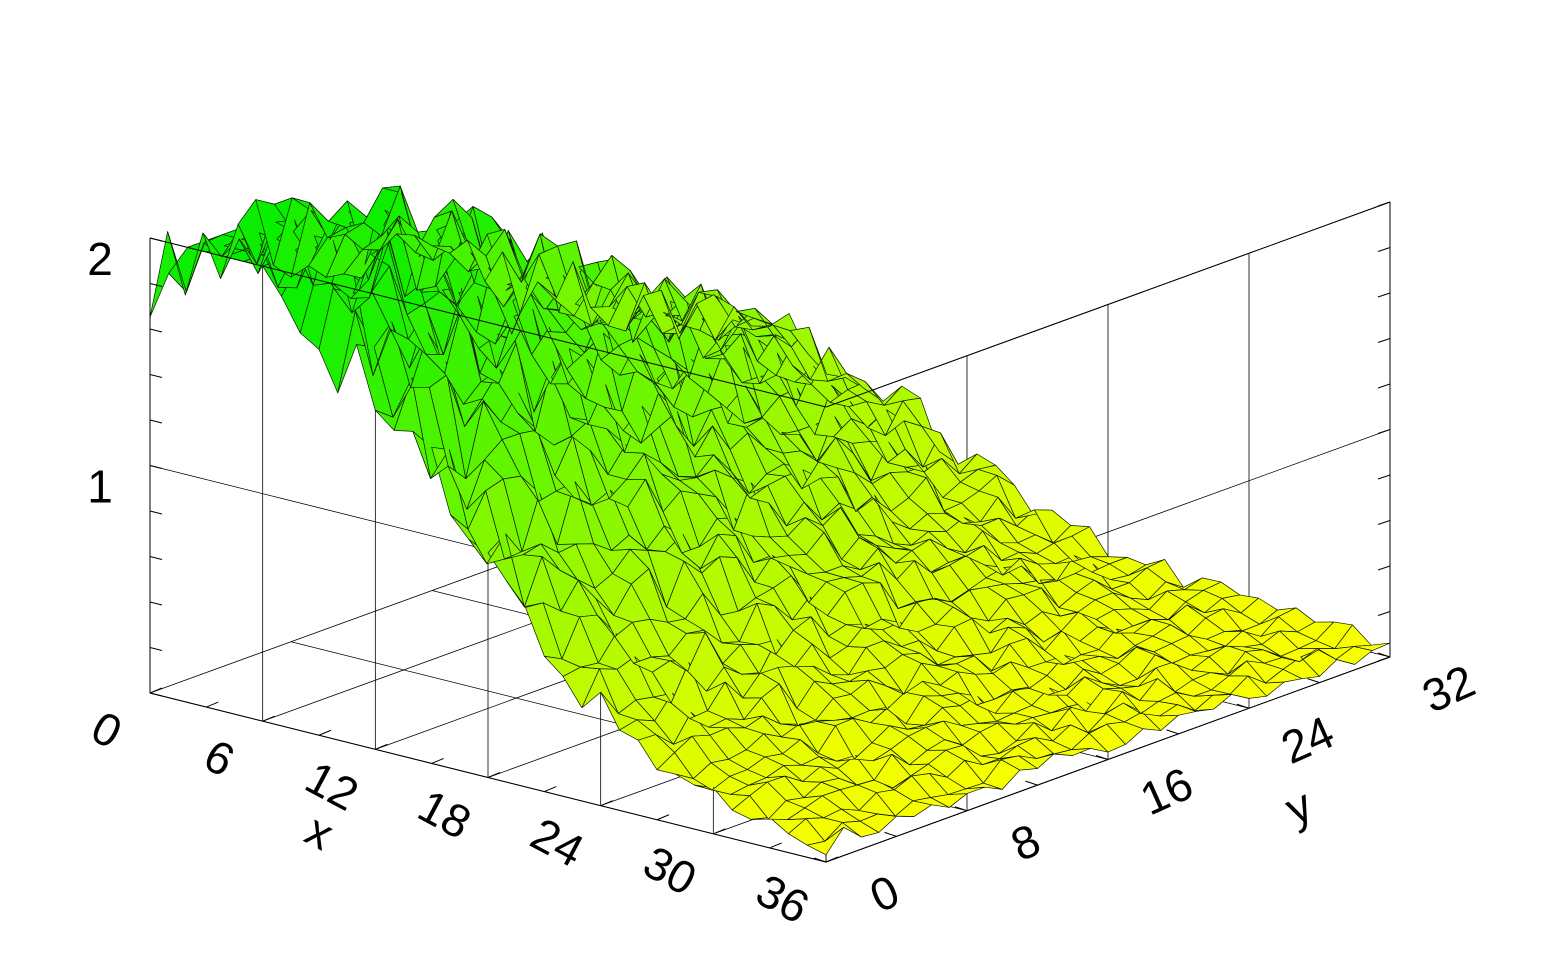 The width and height of the screenshot is (1546, 954). What do you see at coordinates (445, 814) in the screenshot?
I see `x-tick-label: 18` at bounding box center [445, 814].